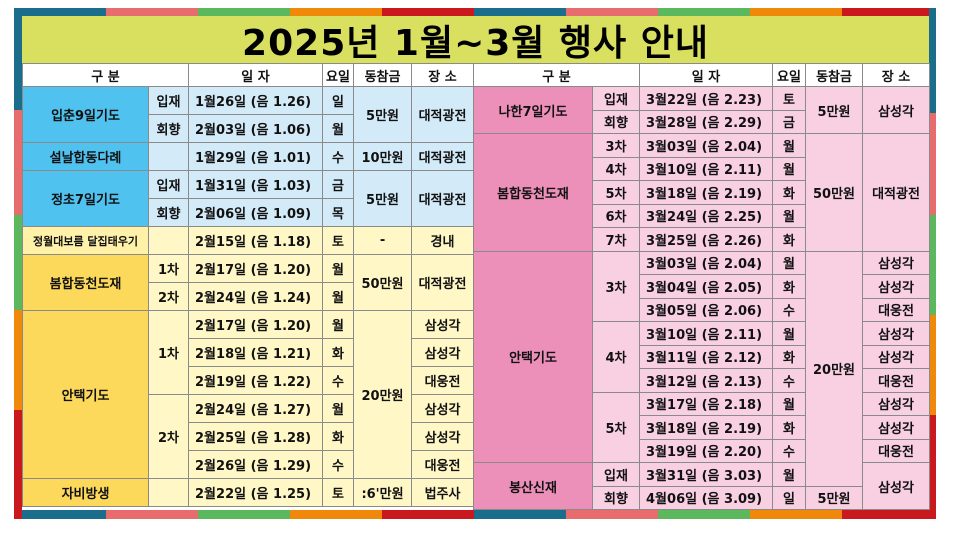 This screenshot has height=554, width=965. Describe the element at coordinates (616, 192) in the screenshot. I see `session-cell: 5차` at that location.